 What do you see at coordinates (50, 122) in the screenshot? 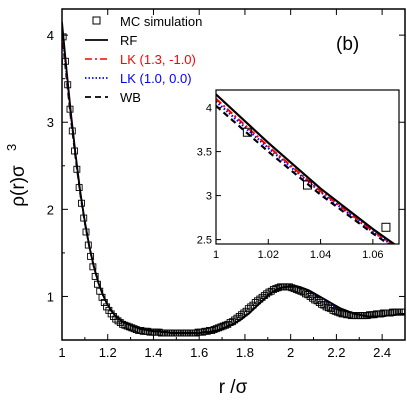
I see `y-tick-label: 3` at bounding box center [50, 122].